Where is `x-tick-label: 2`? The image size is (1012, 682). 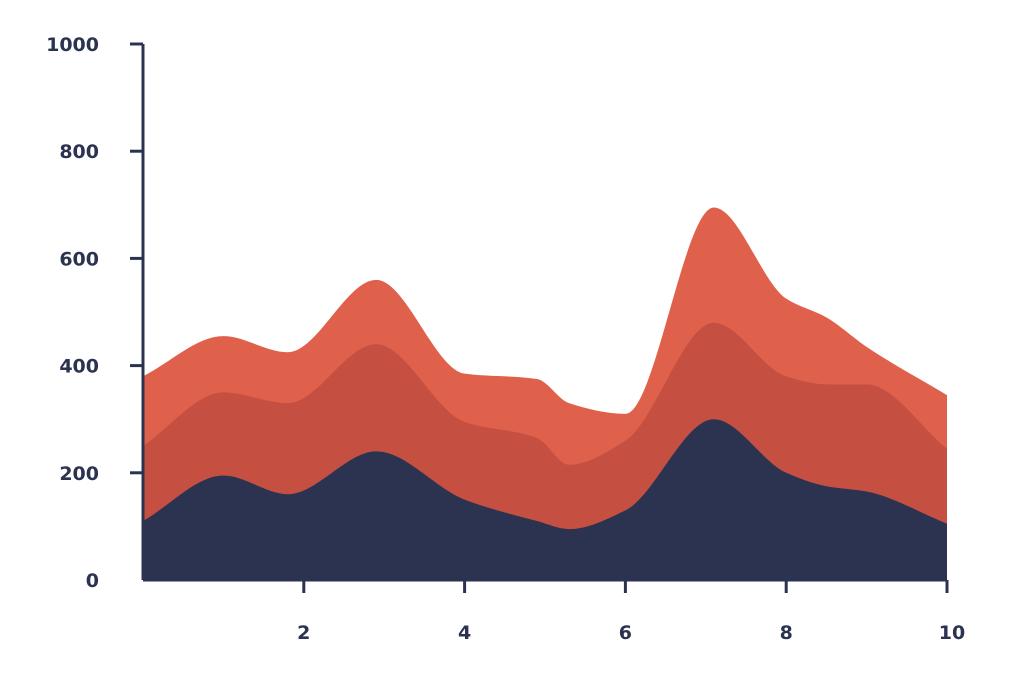 x-tick-label: 2 is located at coordinates (303, 633).